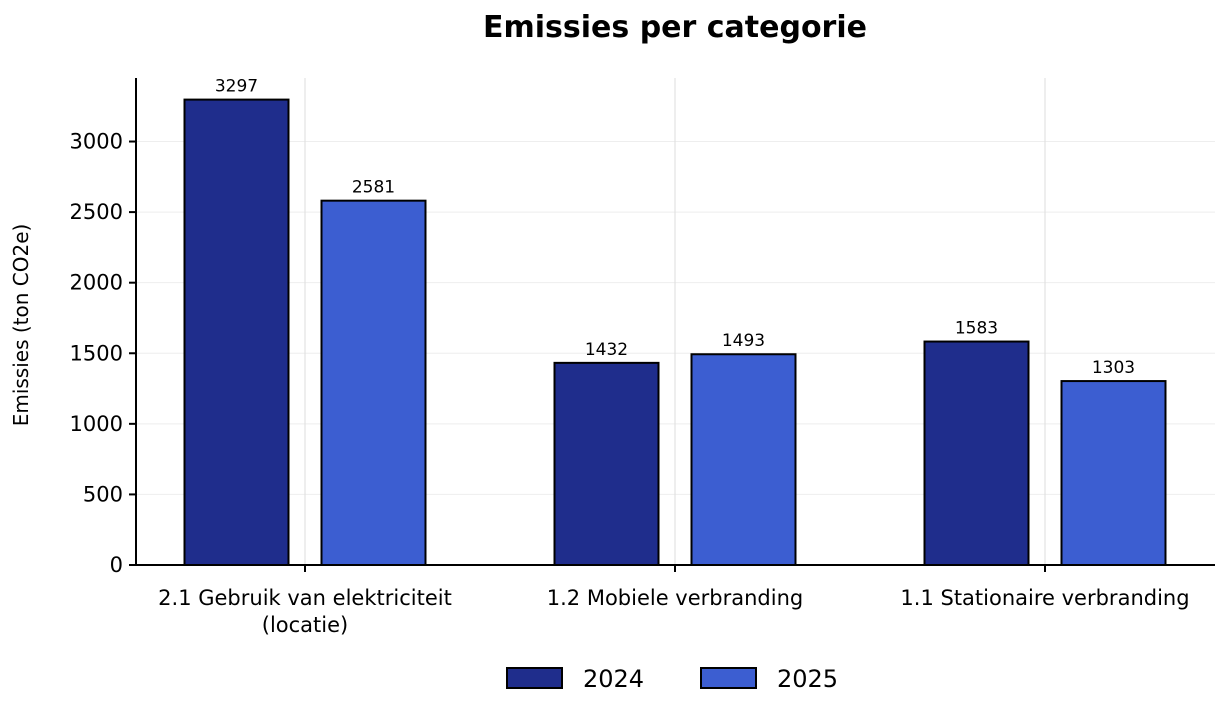  What do you see at coordinates (305, 598) in the screenshot?
I see `x-tick-label: 2.1 Gebruik van elektriciteit` at bounding box center [305, 598].